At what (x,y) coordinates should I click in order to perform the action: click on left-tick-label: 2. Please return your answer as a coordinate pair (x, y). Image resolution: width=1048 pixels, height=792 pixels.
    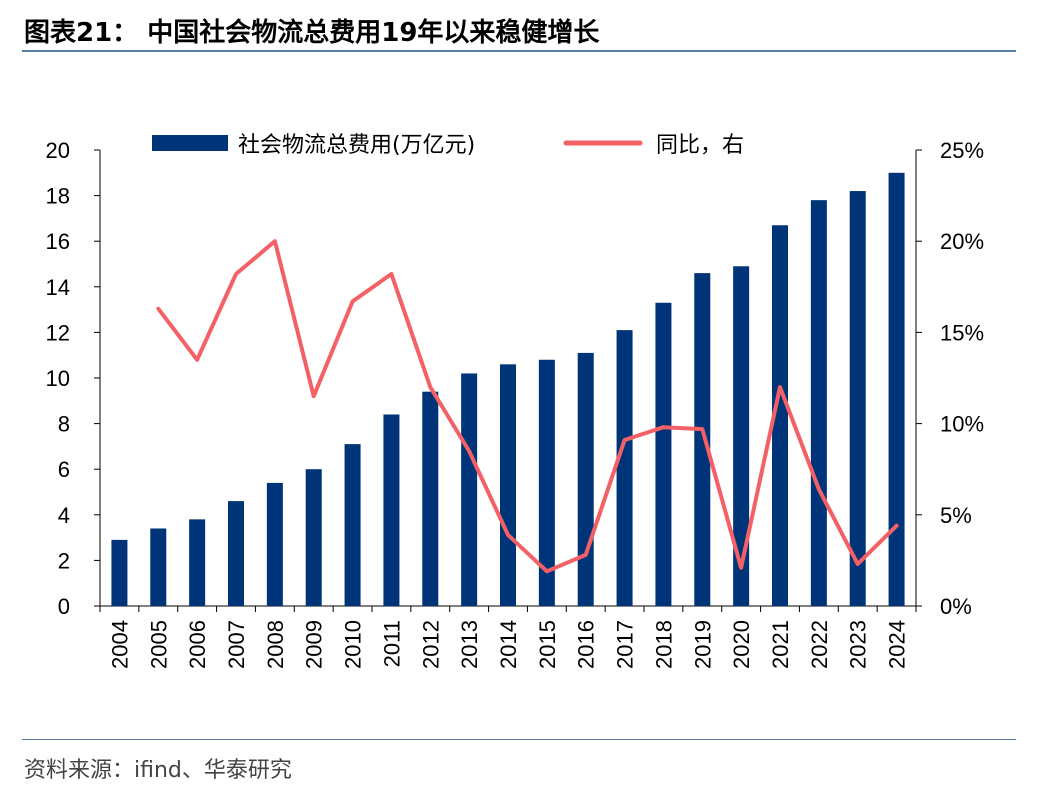
    Looking at the image, I should click on (64, 560).